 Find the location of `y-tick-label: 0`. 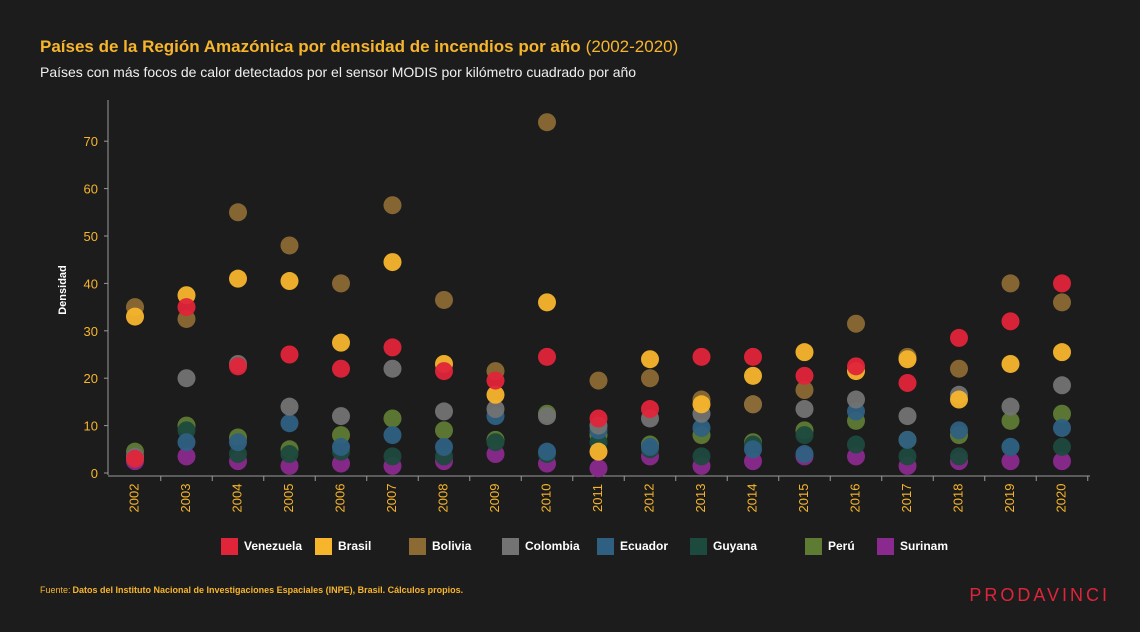

y-tick-label: 0 is located at coordinates (94, 473).